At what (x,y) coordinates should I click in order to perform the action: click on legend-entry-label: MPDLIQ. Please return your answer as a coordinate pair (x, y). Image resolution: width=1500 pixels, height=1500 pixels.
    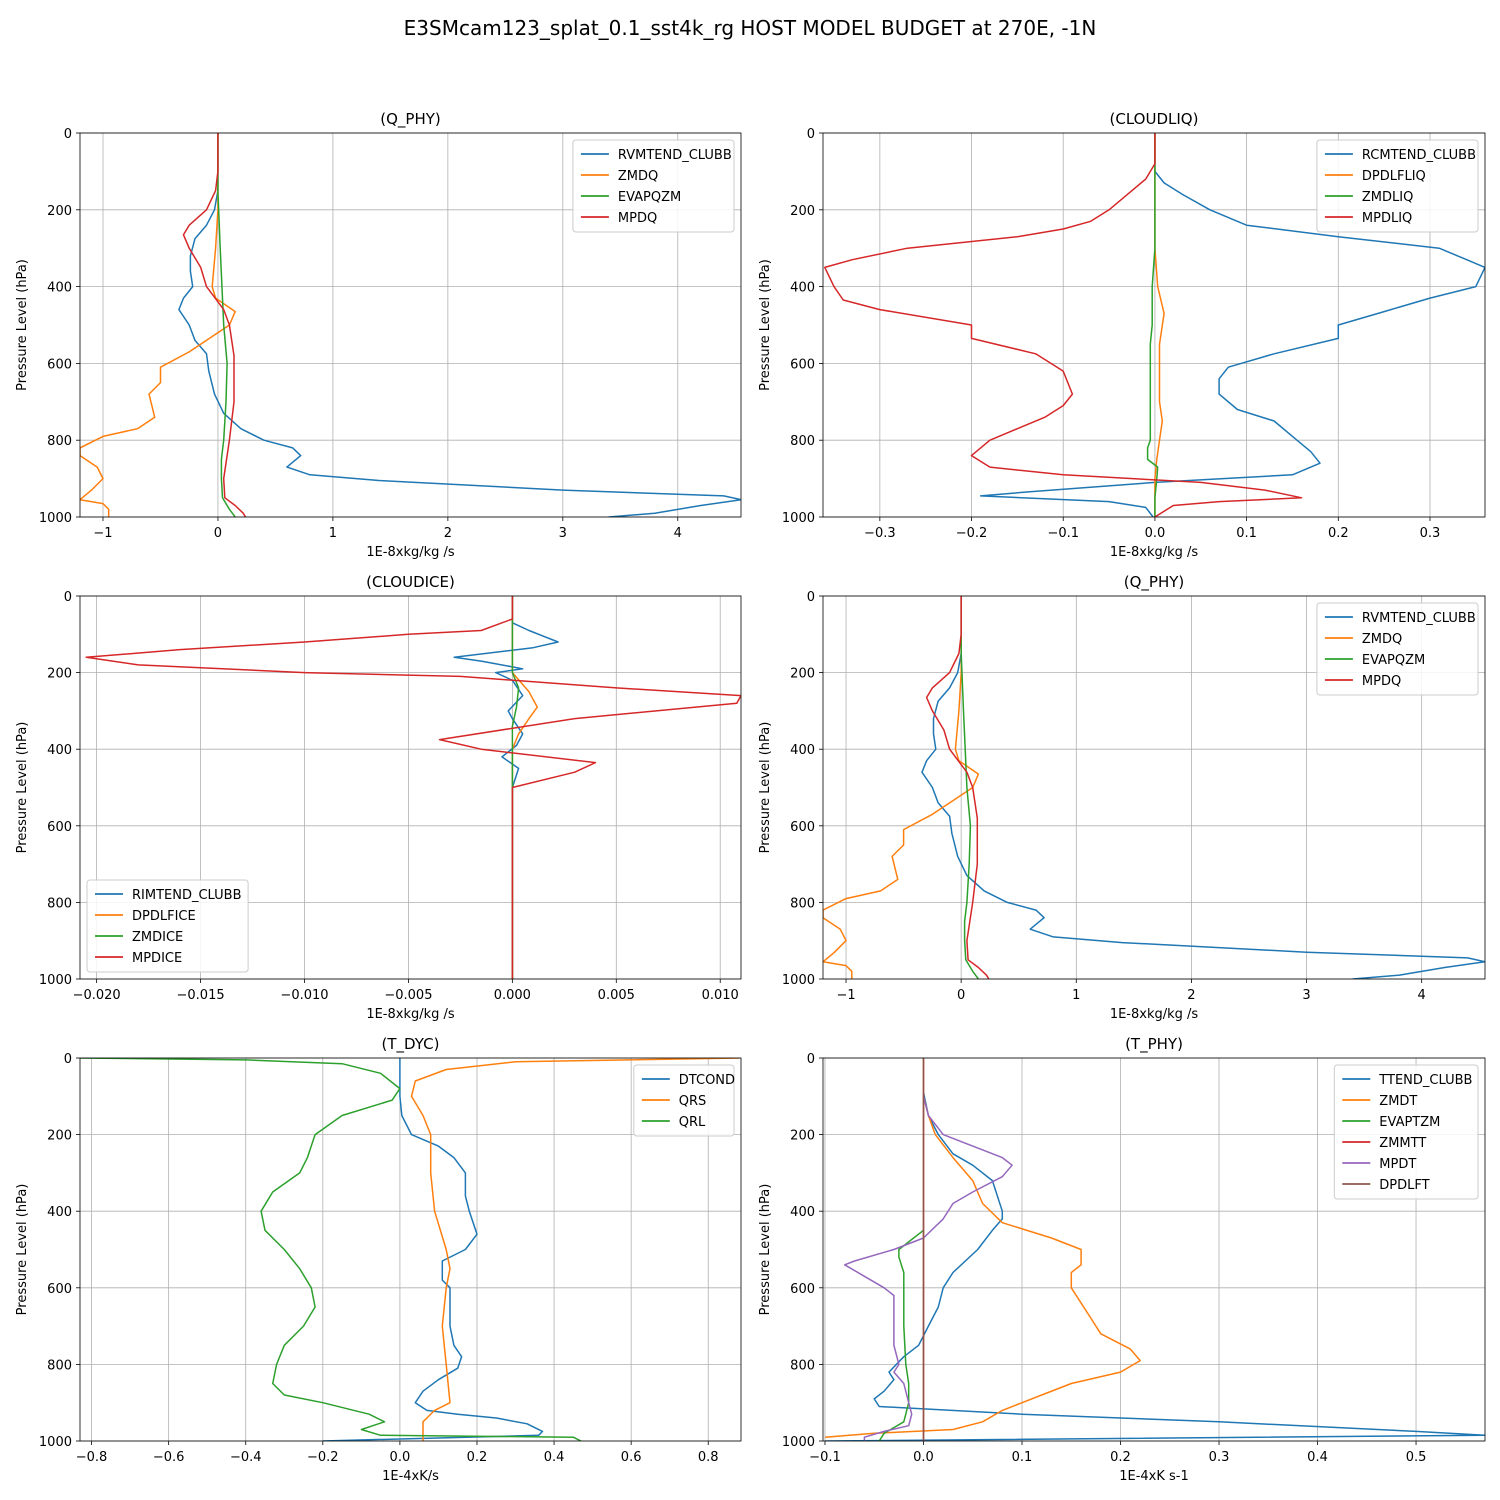
    Looking at the image, I should click on (1387, 218).